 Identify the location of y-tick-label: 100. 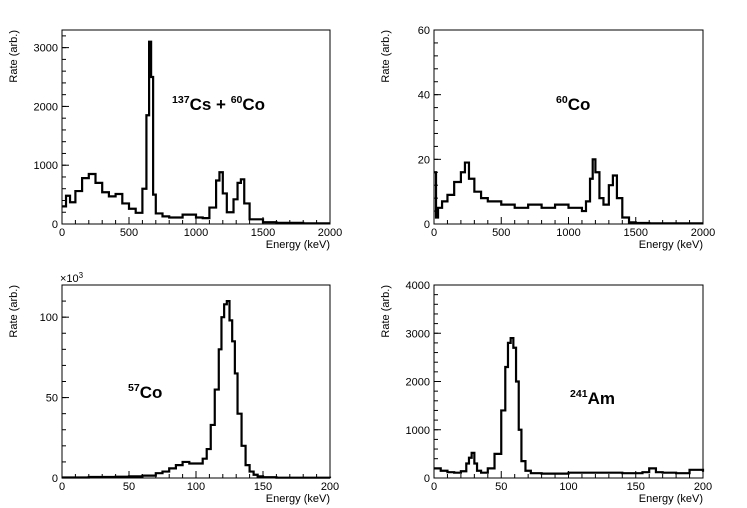
(49, 318).